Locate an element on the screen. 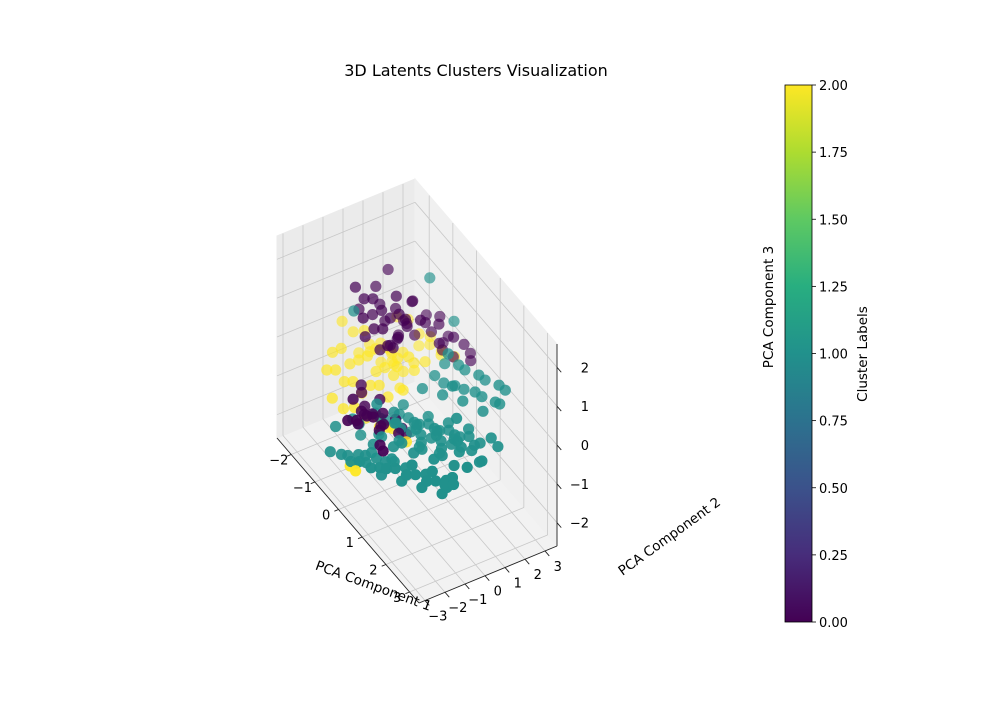 The image size is (1000, 704). x-tick-label: 1 is located at coordinates (350, 543).